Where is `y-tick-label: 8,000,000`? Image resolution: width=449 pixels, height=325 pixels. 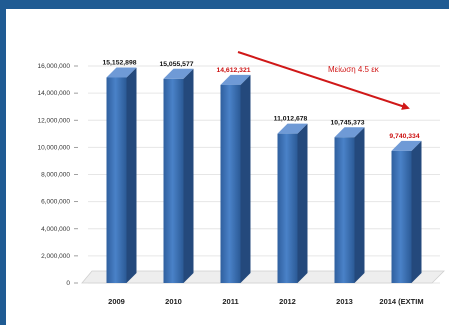
y-tick-label: 8,000,000 is located at coordinates (55, 175).